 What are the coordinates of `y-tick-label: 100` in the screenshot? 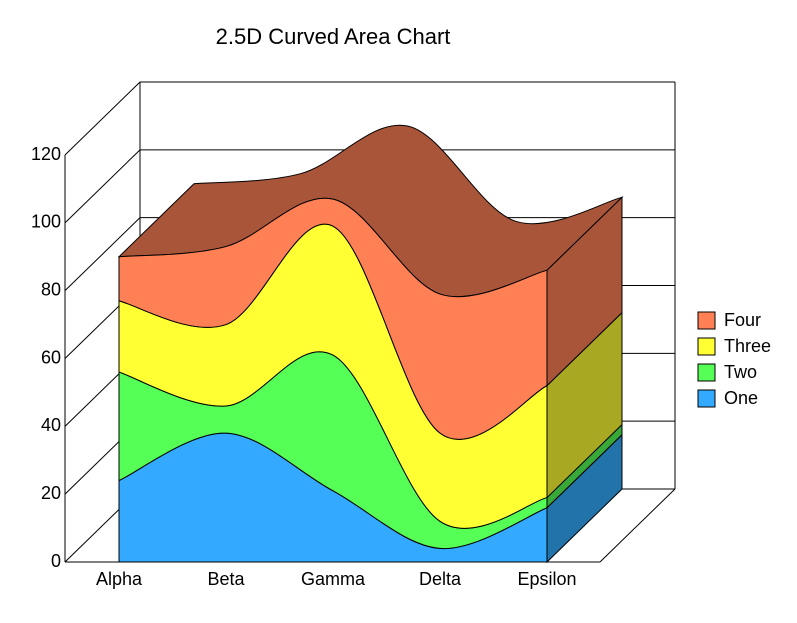 It's located at (46, 222).